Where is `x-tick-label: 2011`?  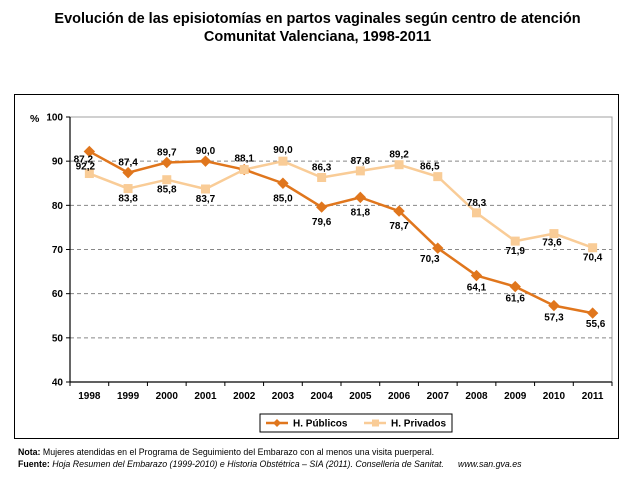 x-tick-label: 2011 is located at coordinates (593, 396).